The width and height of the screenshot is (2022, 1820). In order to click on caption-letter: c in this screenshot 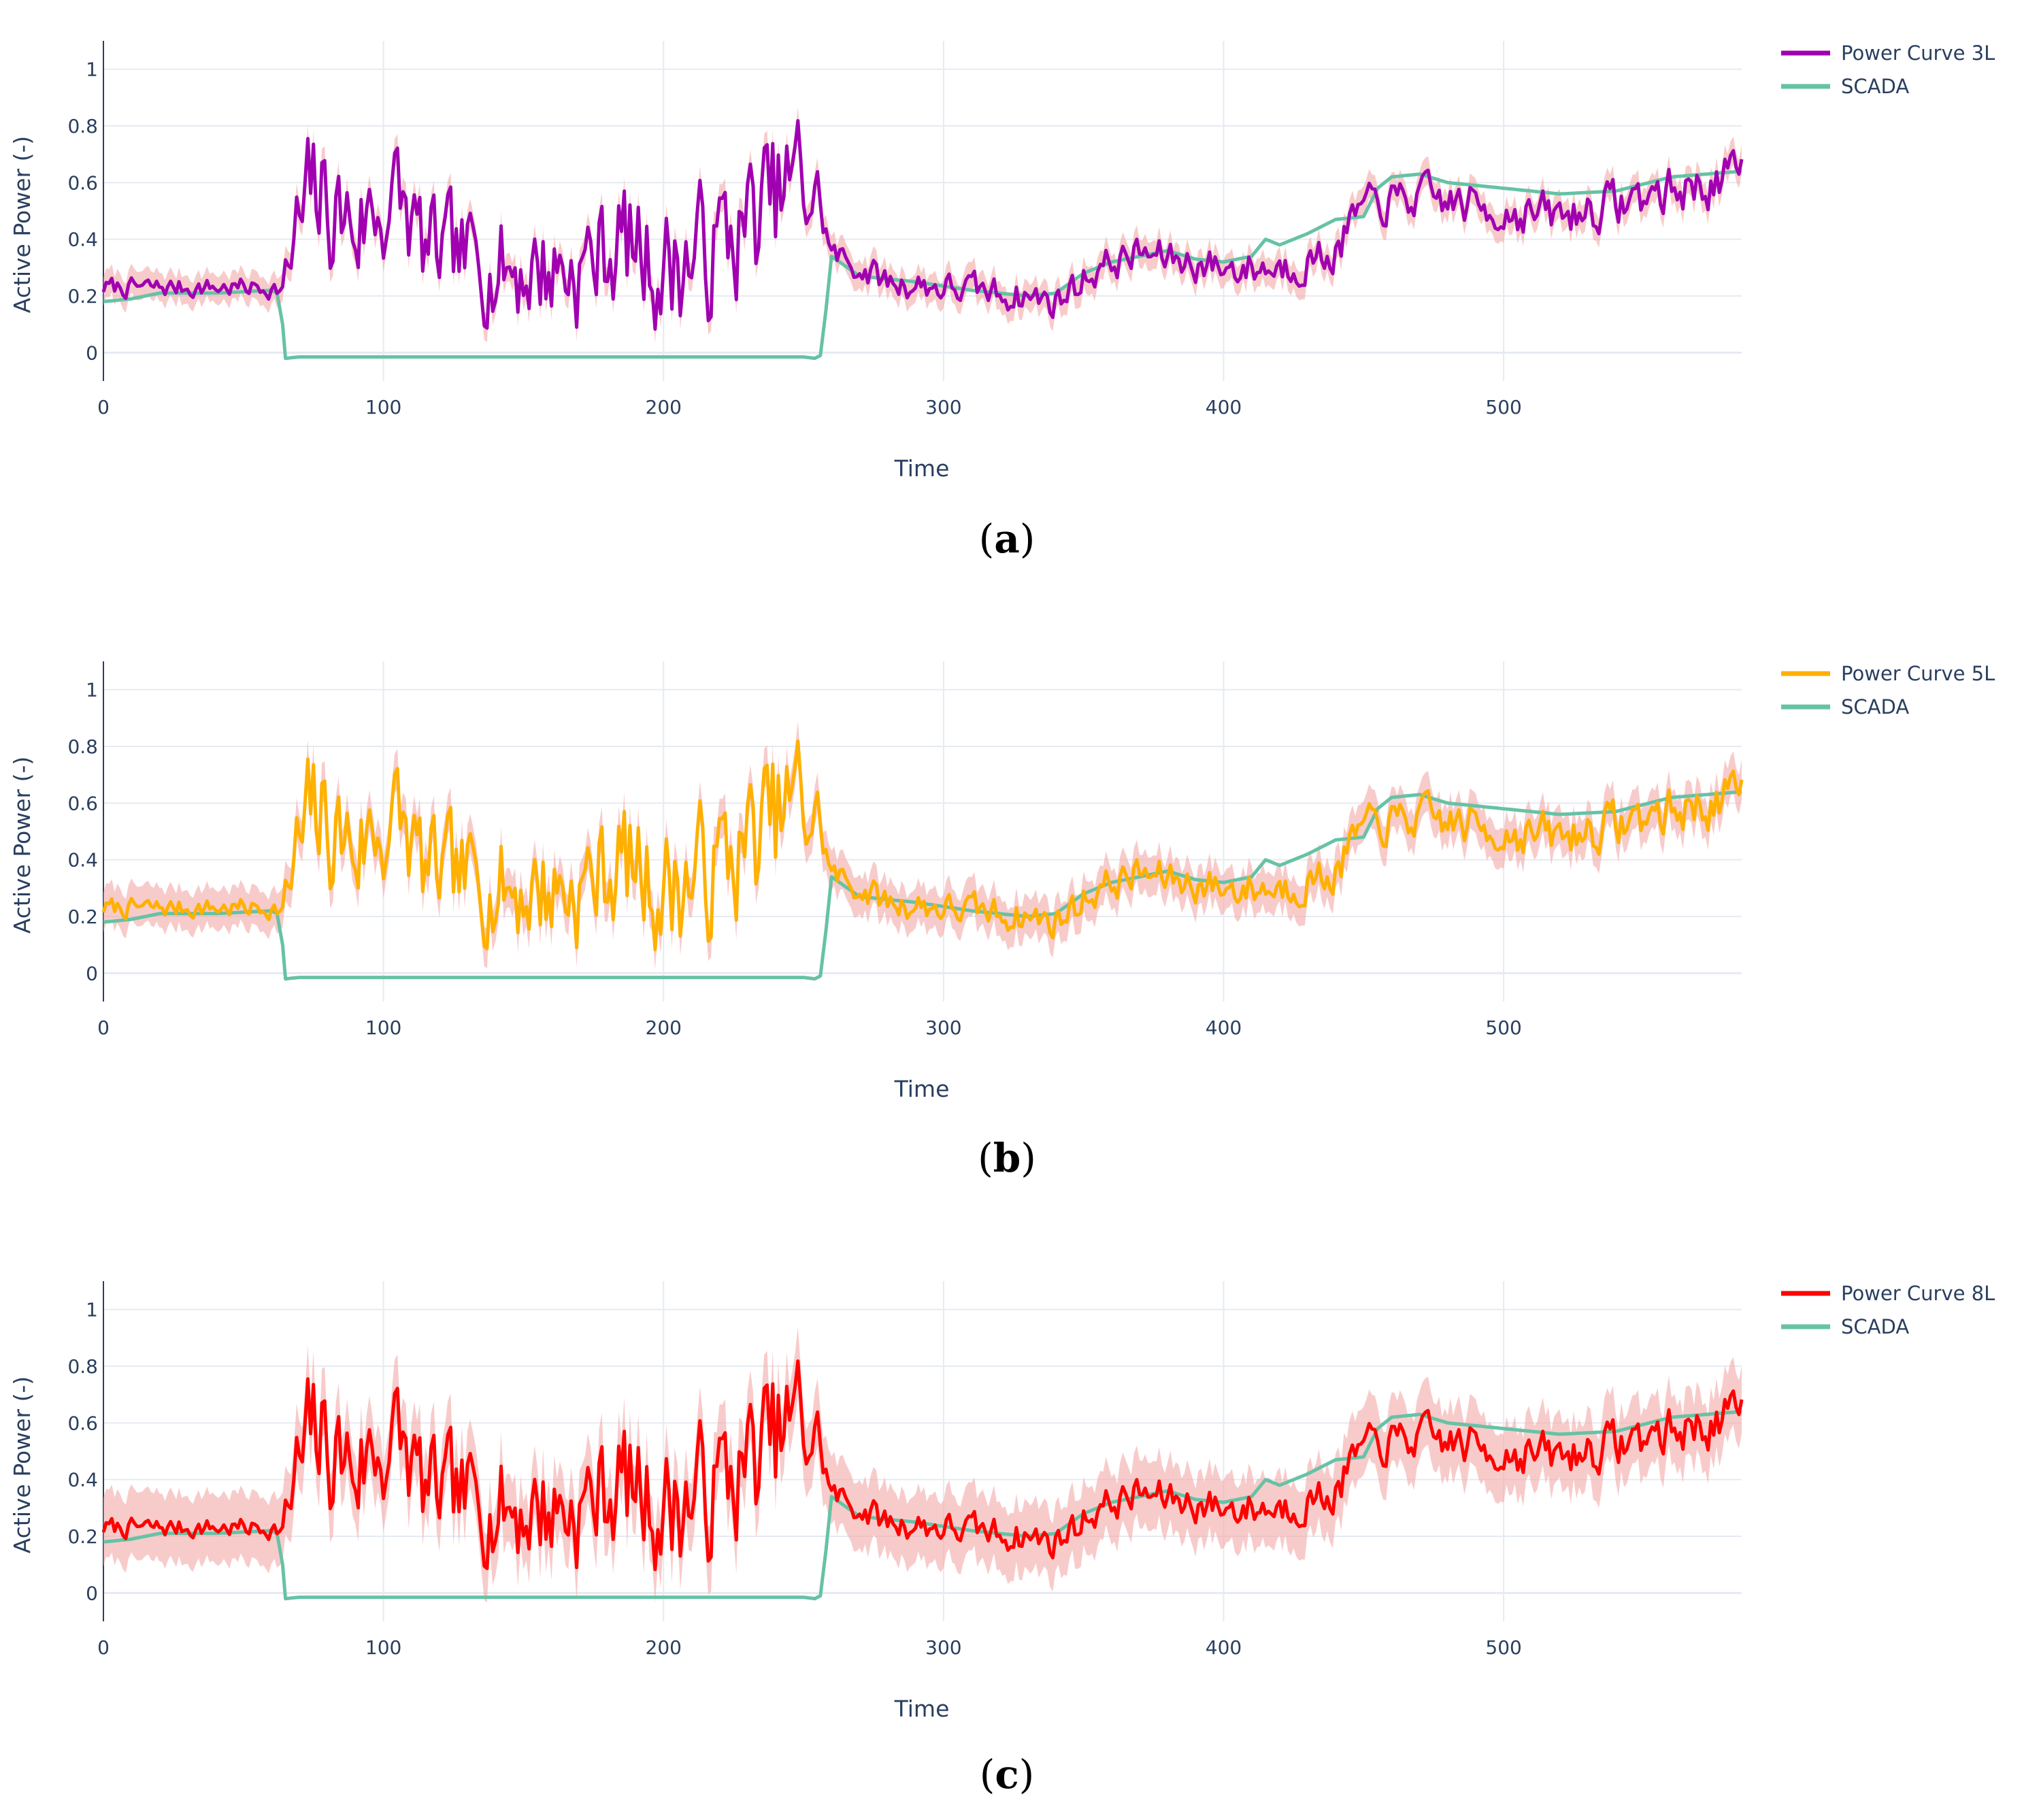, I will do `click(1006, 1775)`.